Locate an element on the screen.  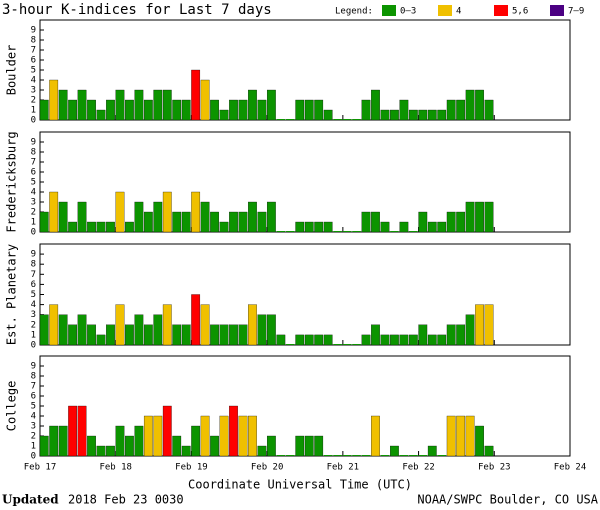
x-tick-label: Feb 20 is located at coordinates (267, 468).